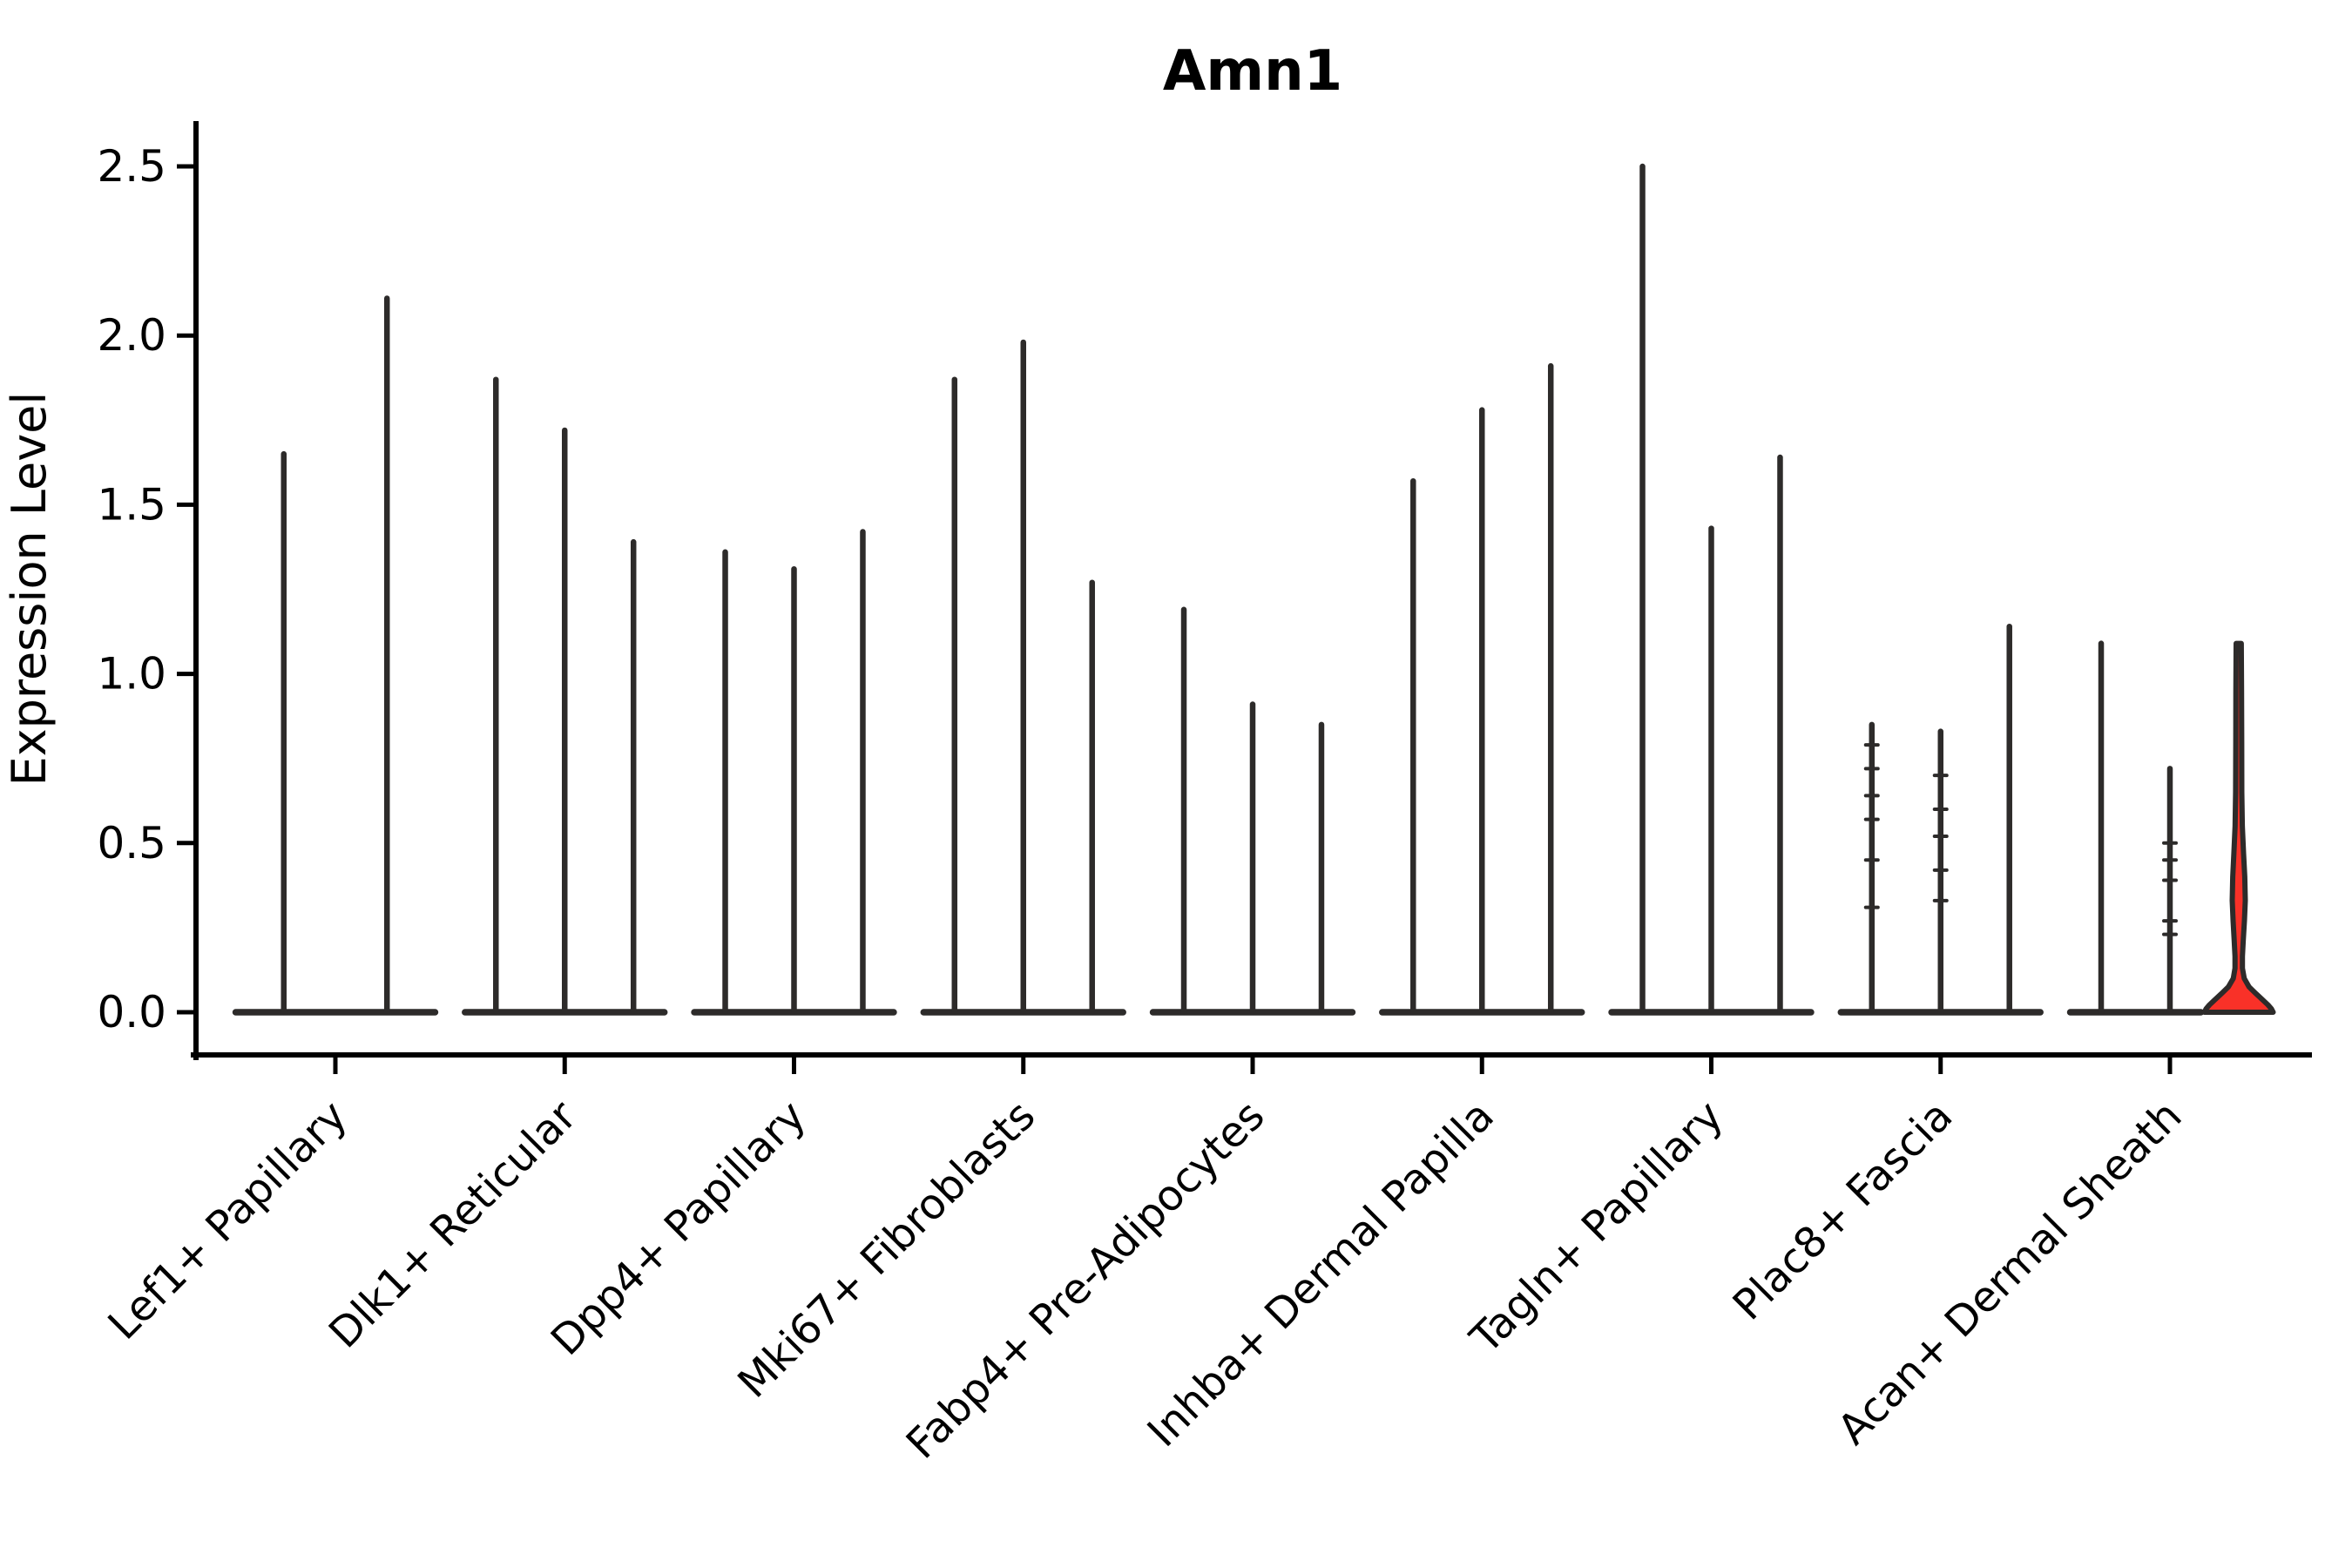 The image size is (2352, 1568). What do you see at coordinates (131, 166) in the screenshot?
I see `y-tick-label: 2.5` at bounding box center [131, 166].